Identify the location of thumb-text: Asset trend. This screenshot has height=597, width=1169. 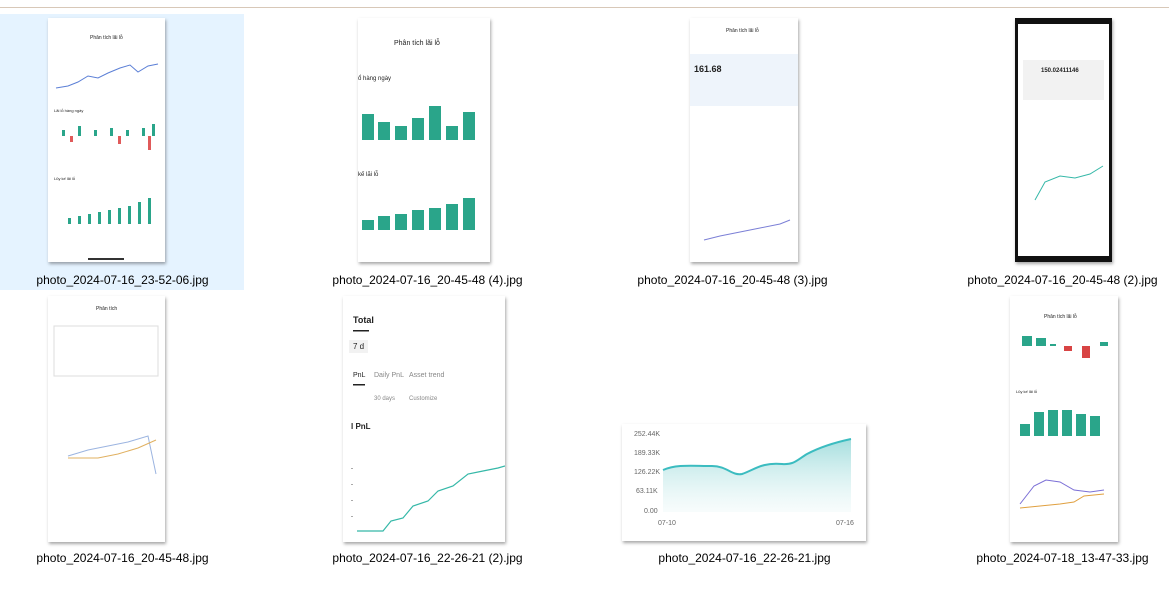
(427, 375).